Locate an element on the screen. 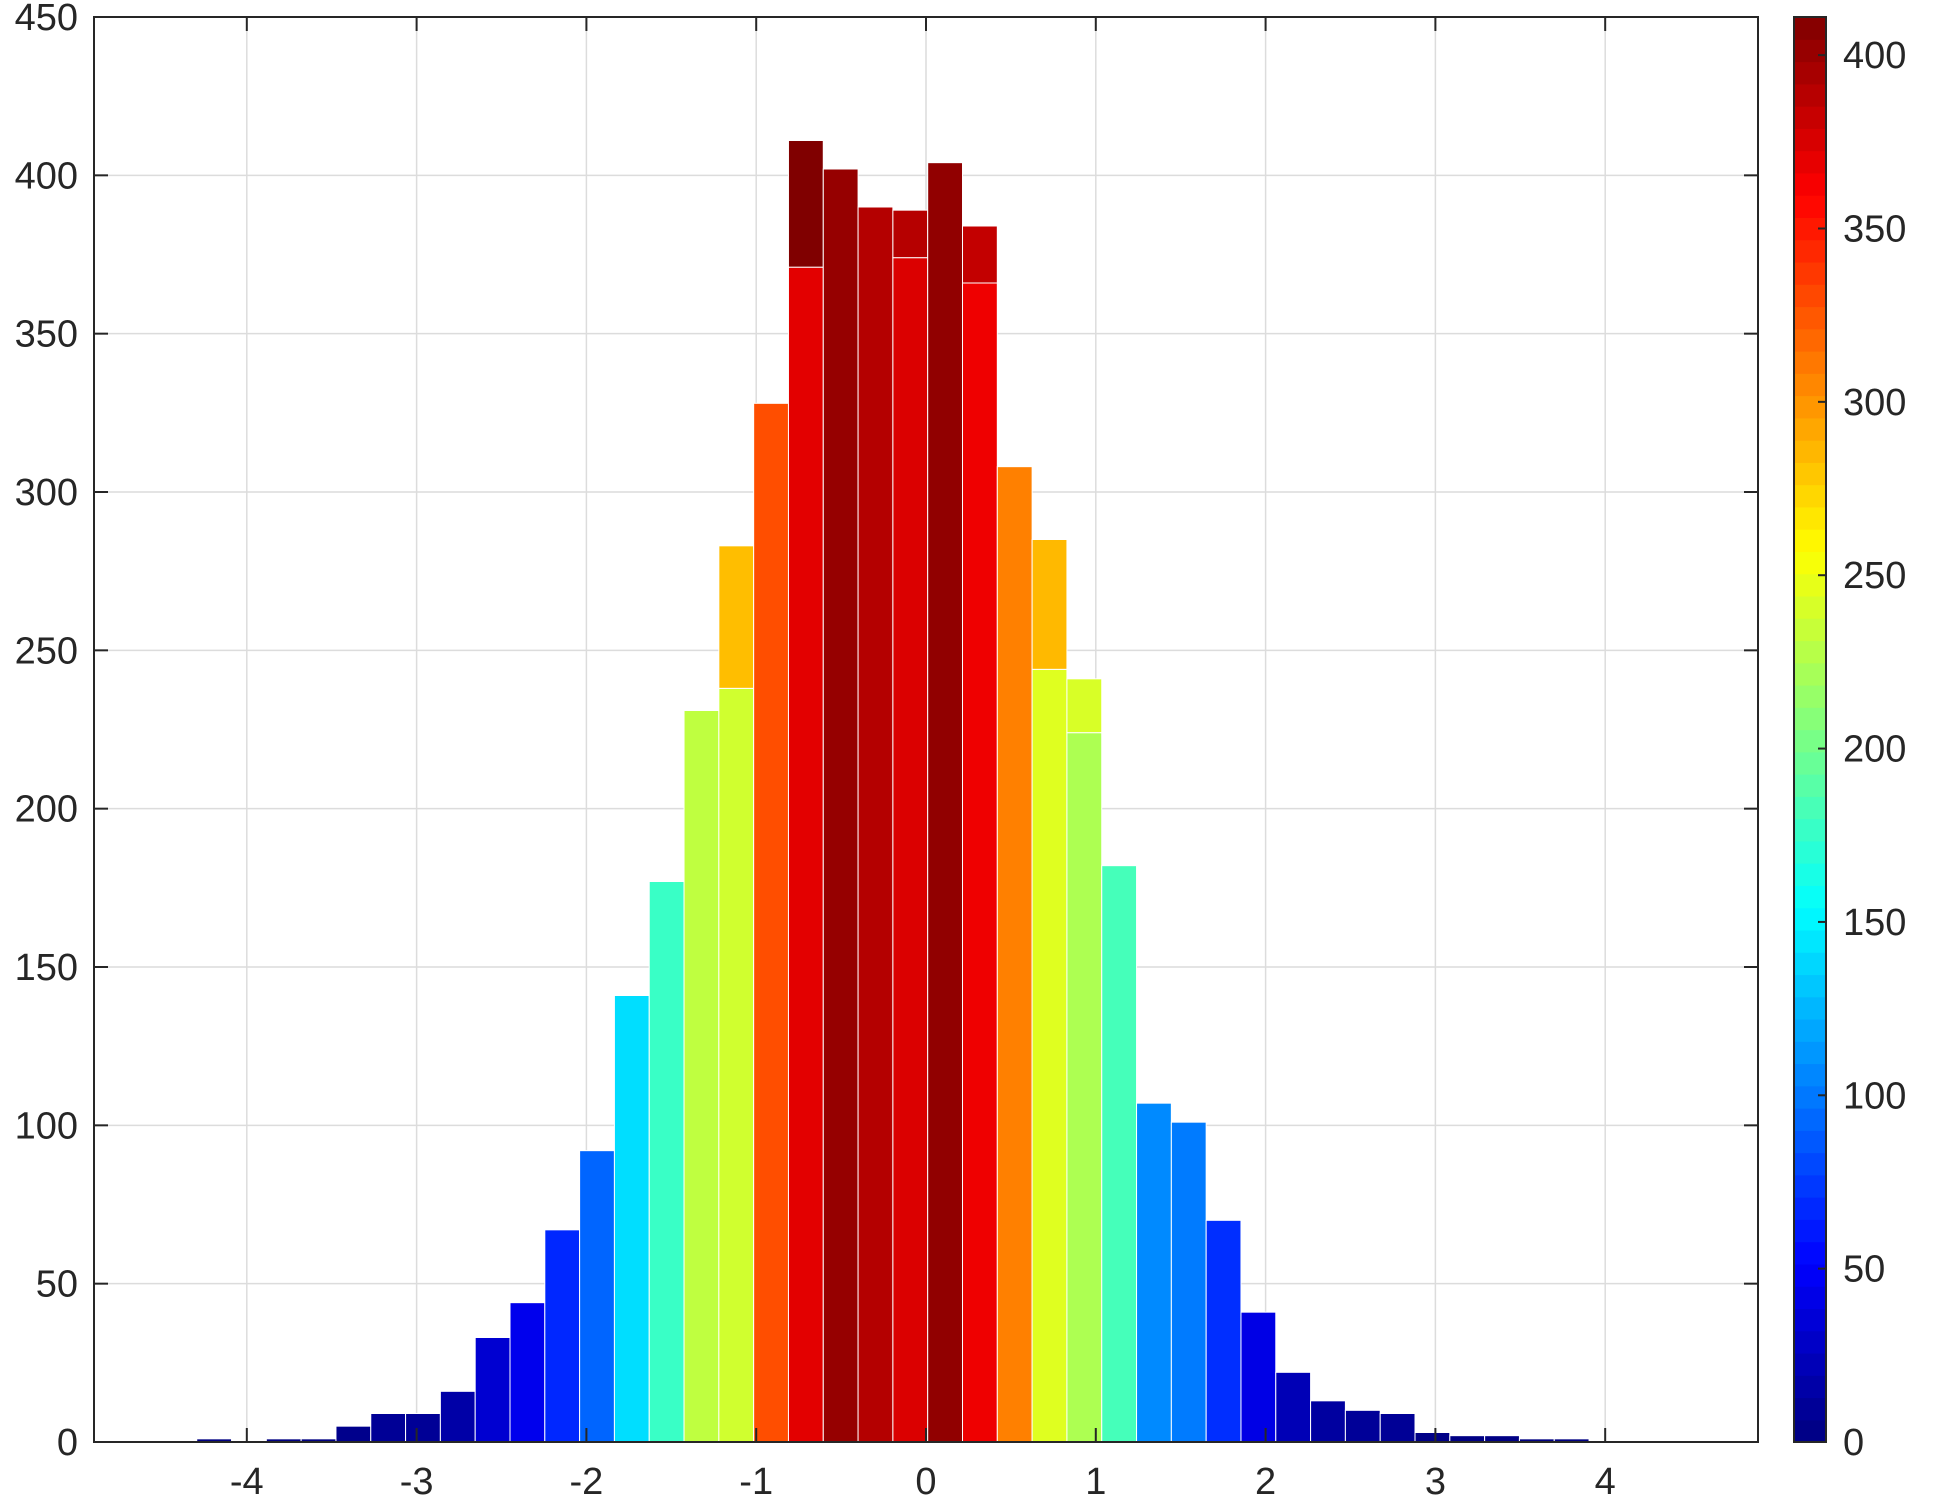 This screenshot has height=1505, width=1944. y-tick-label: 100 is located at coordinates (46, 1126).